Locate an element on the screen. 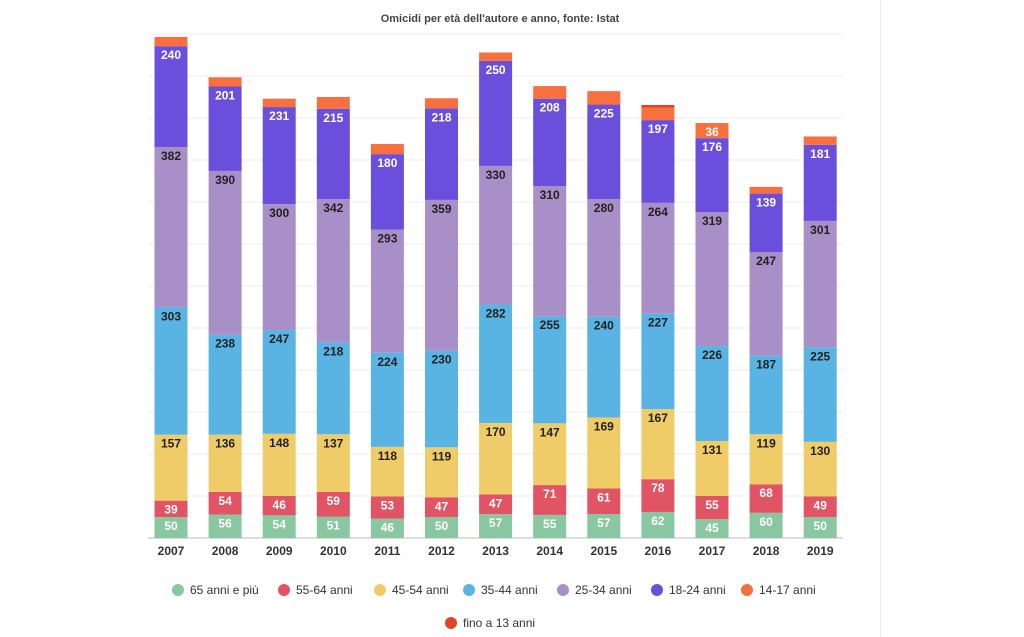 The width and height of the screenshot is (1024, 637). legend-item: 45-54 anni is located at coordinates (411, 590).